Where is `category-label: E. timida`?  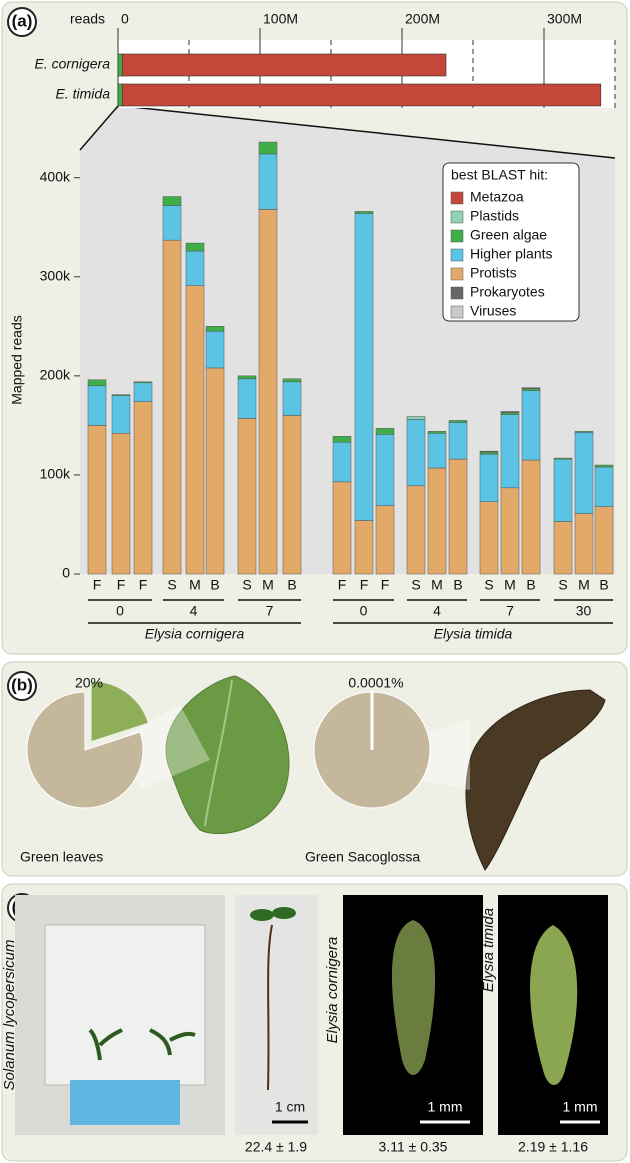 category-label: E. timida is located at coordinates (83, 94).